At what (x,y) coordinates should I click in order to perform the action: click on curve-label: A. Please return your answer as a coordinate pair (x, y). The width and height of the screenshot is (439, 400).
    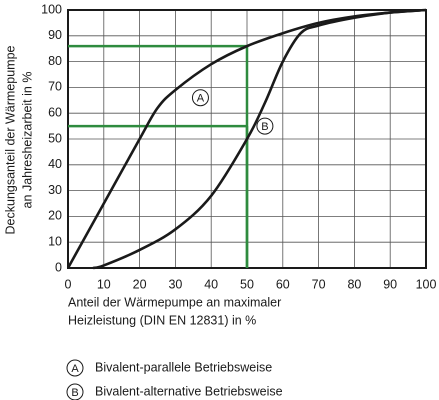
    Looking at the image, I should click on (201, 99).